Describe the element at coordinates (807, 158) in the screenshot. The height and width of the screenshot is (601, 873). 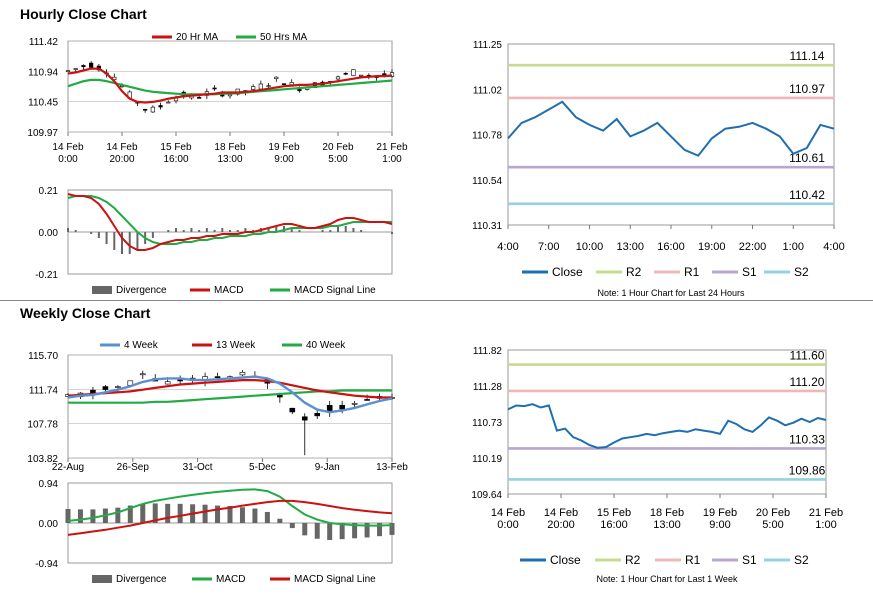
I see `hourly-pivot-s1-level-label: 110.61` at that location.